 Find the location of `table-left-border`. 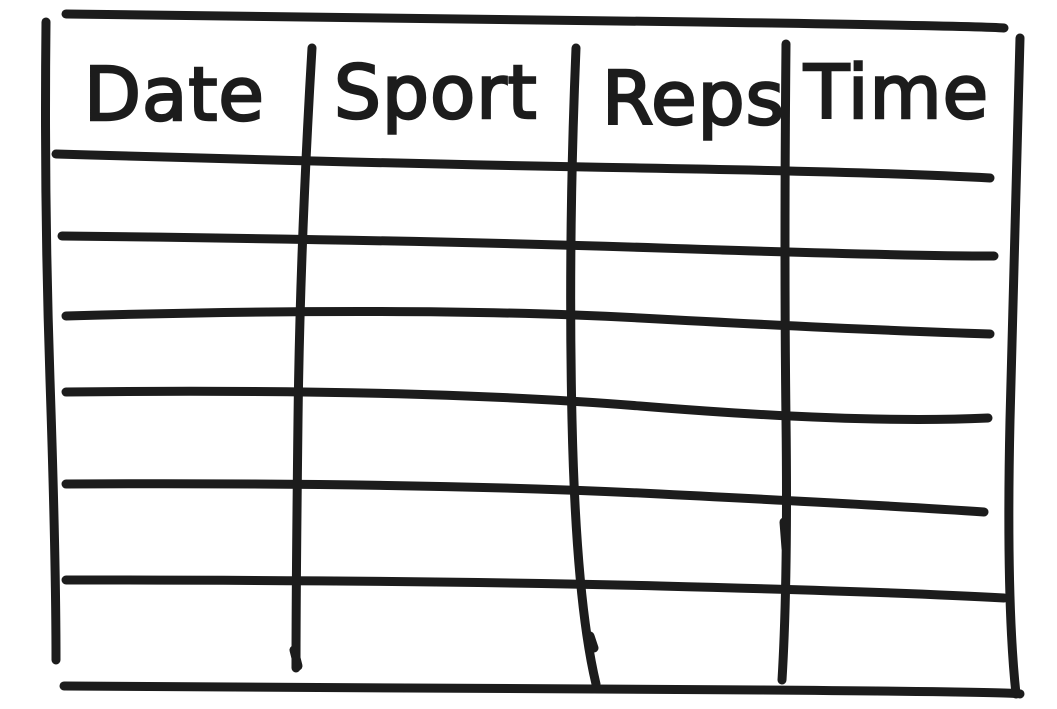

table-left-border is located at coordinates (51, 341).